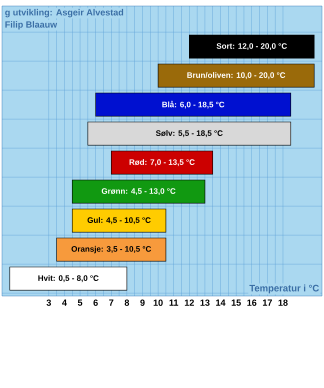 This screenshot has width=324, height=388. Describe the element at coordinates (158, 303) in the screenshot. I see `x-tick-label: 10` at that location.